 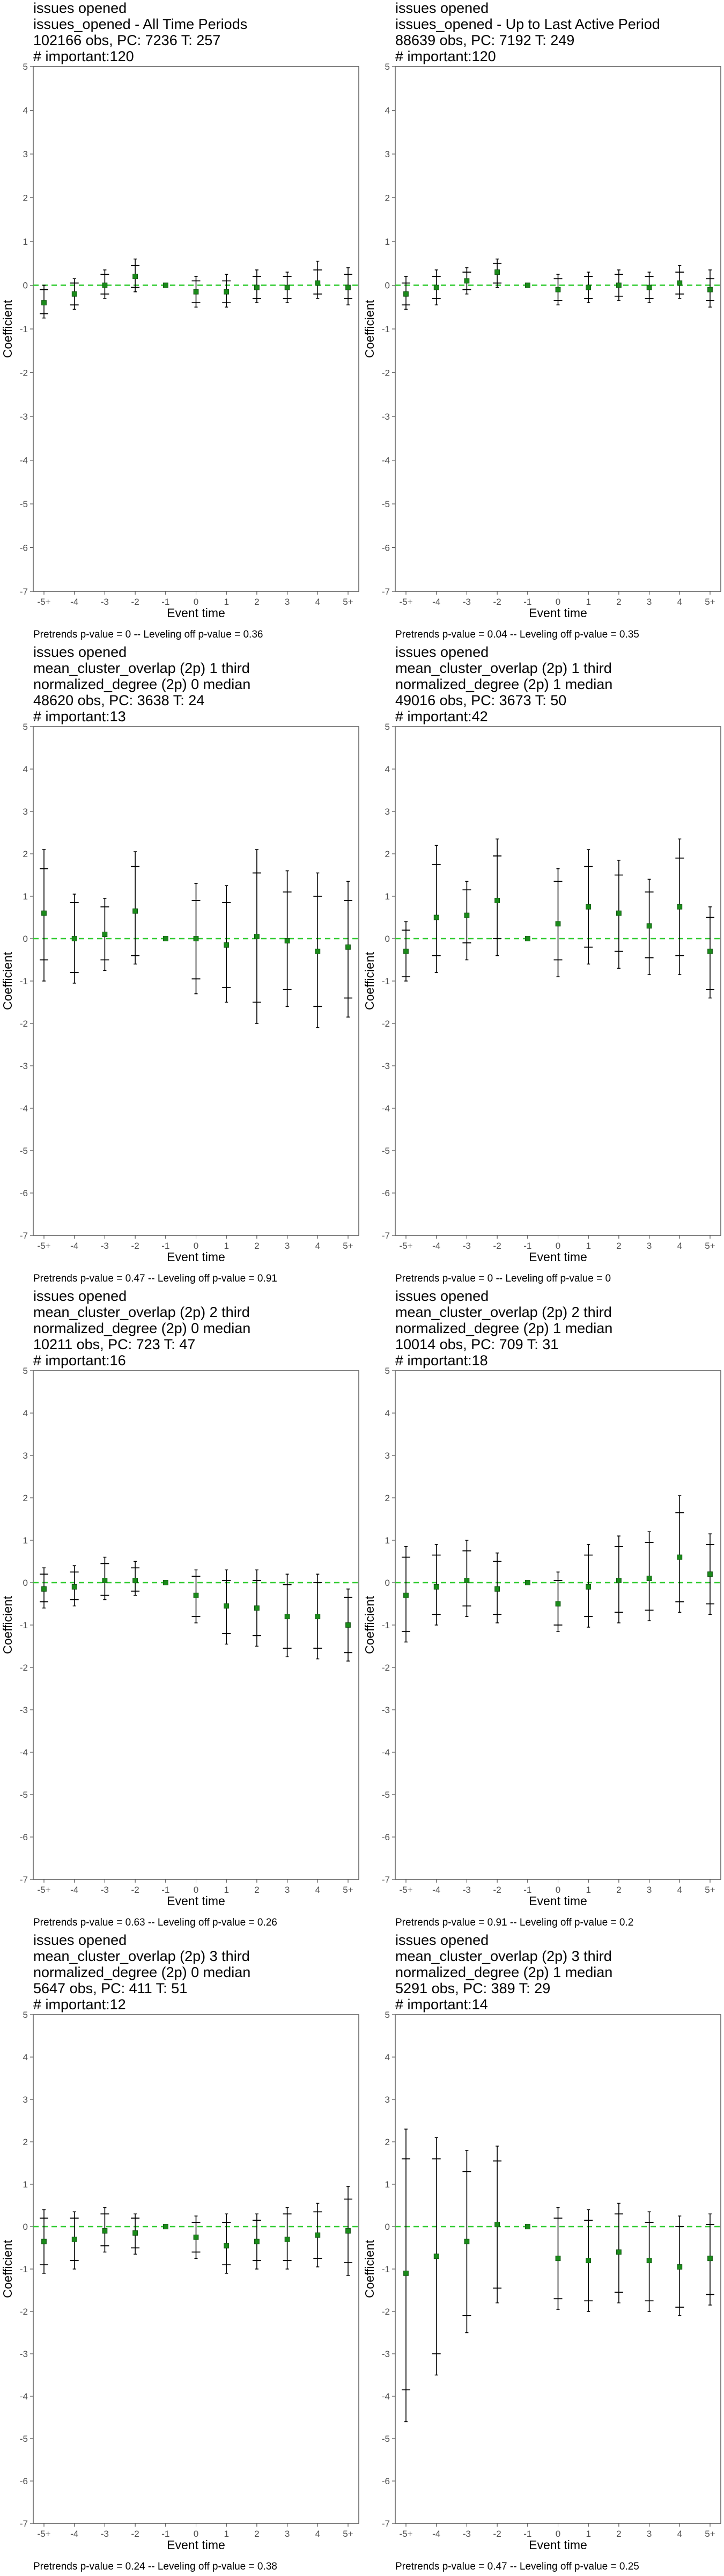 What do you see at coordinates (127, 40) in the screenshot?
I see `chart-title-line: 102166 obs, PC: 7236 T: 257` at bounding box center [127, 40].